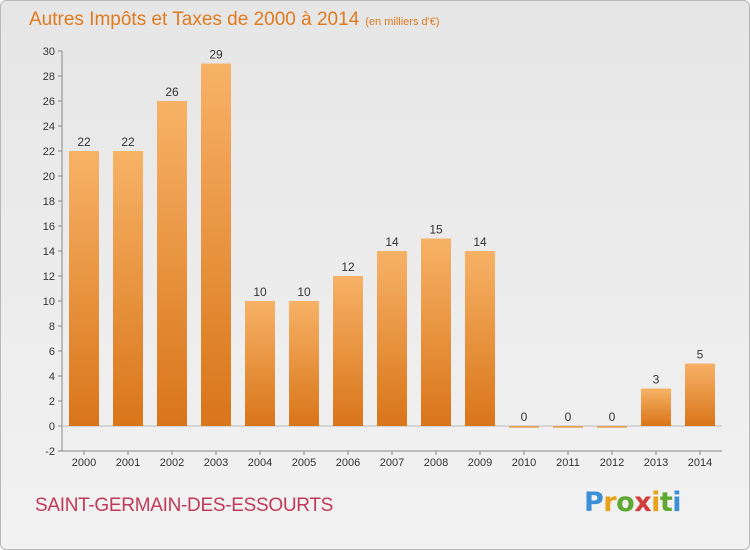  Describe the element at coordinates (594, 502) in the screenshot. I see `logo-letter: P` at that location.